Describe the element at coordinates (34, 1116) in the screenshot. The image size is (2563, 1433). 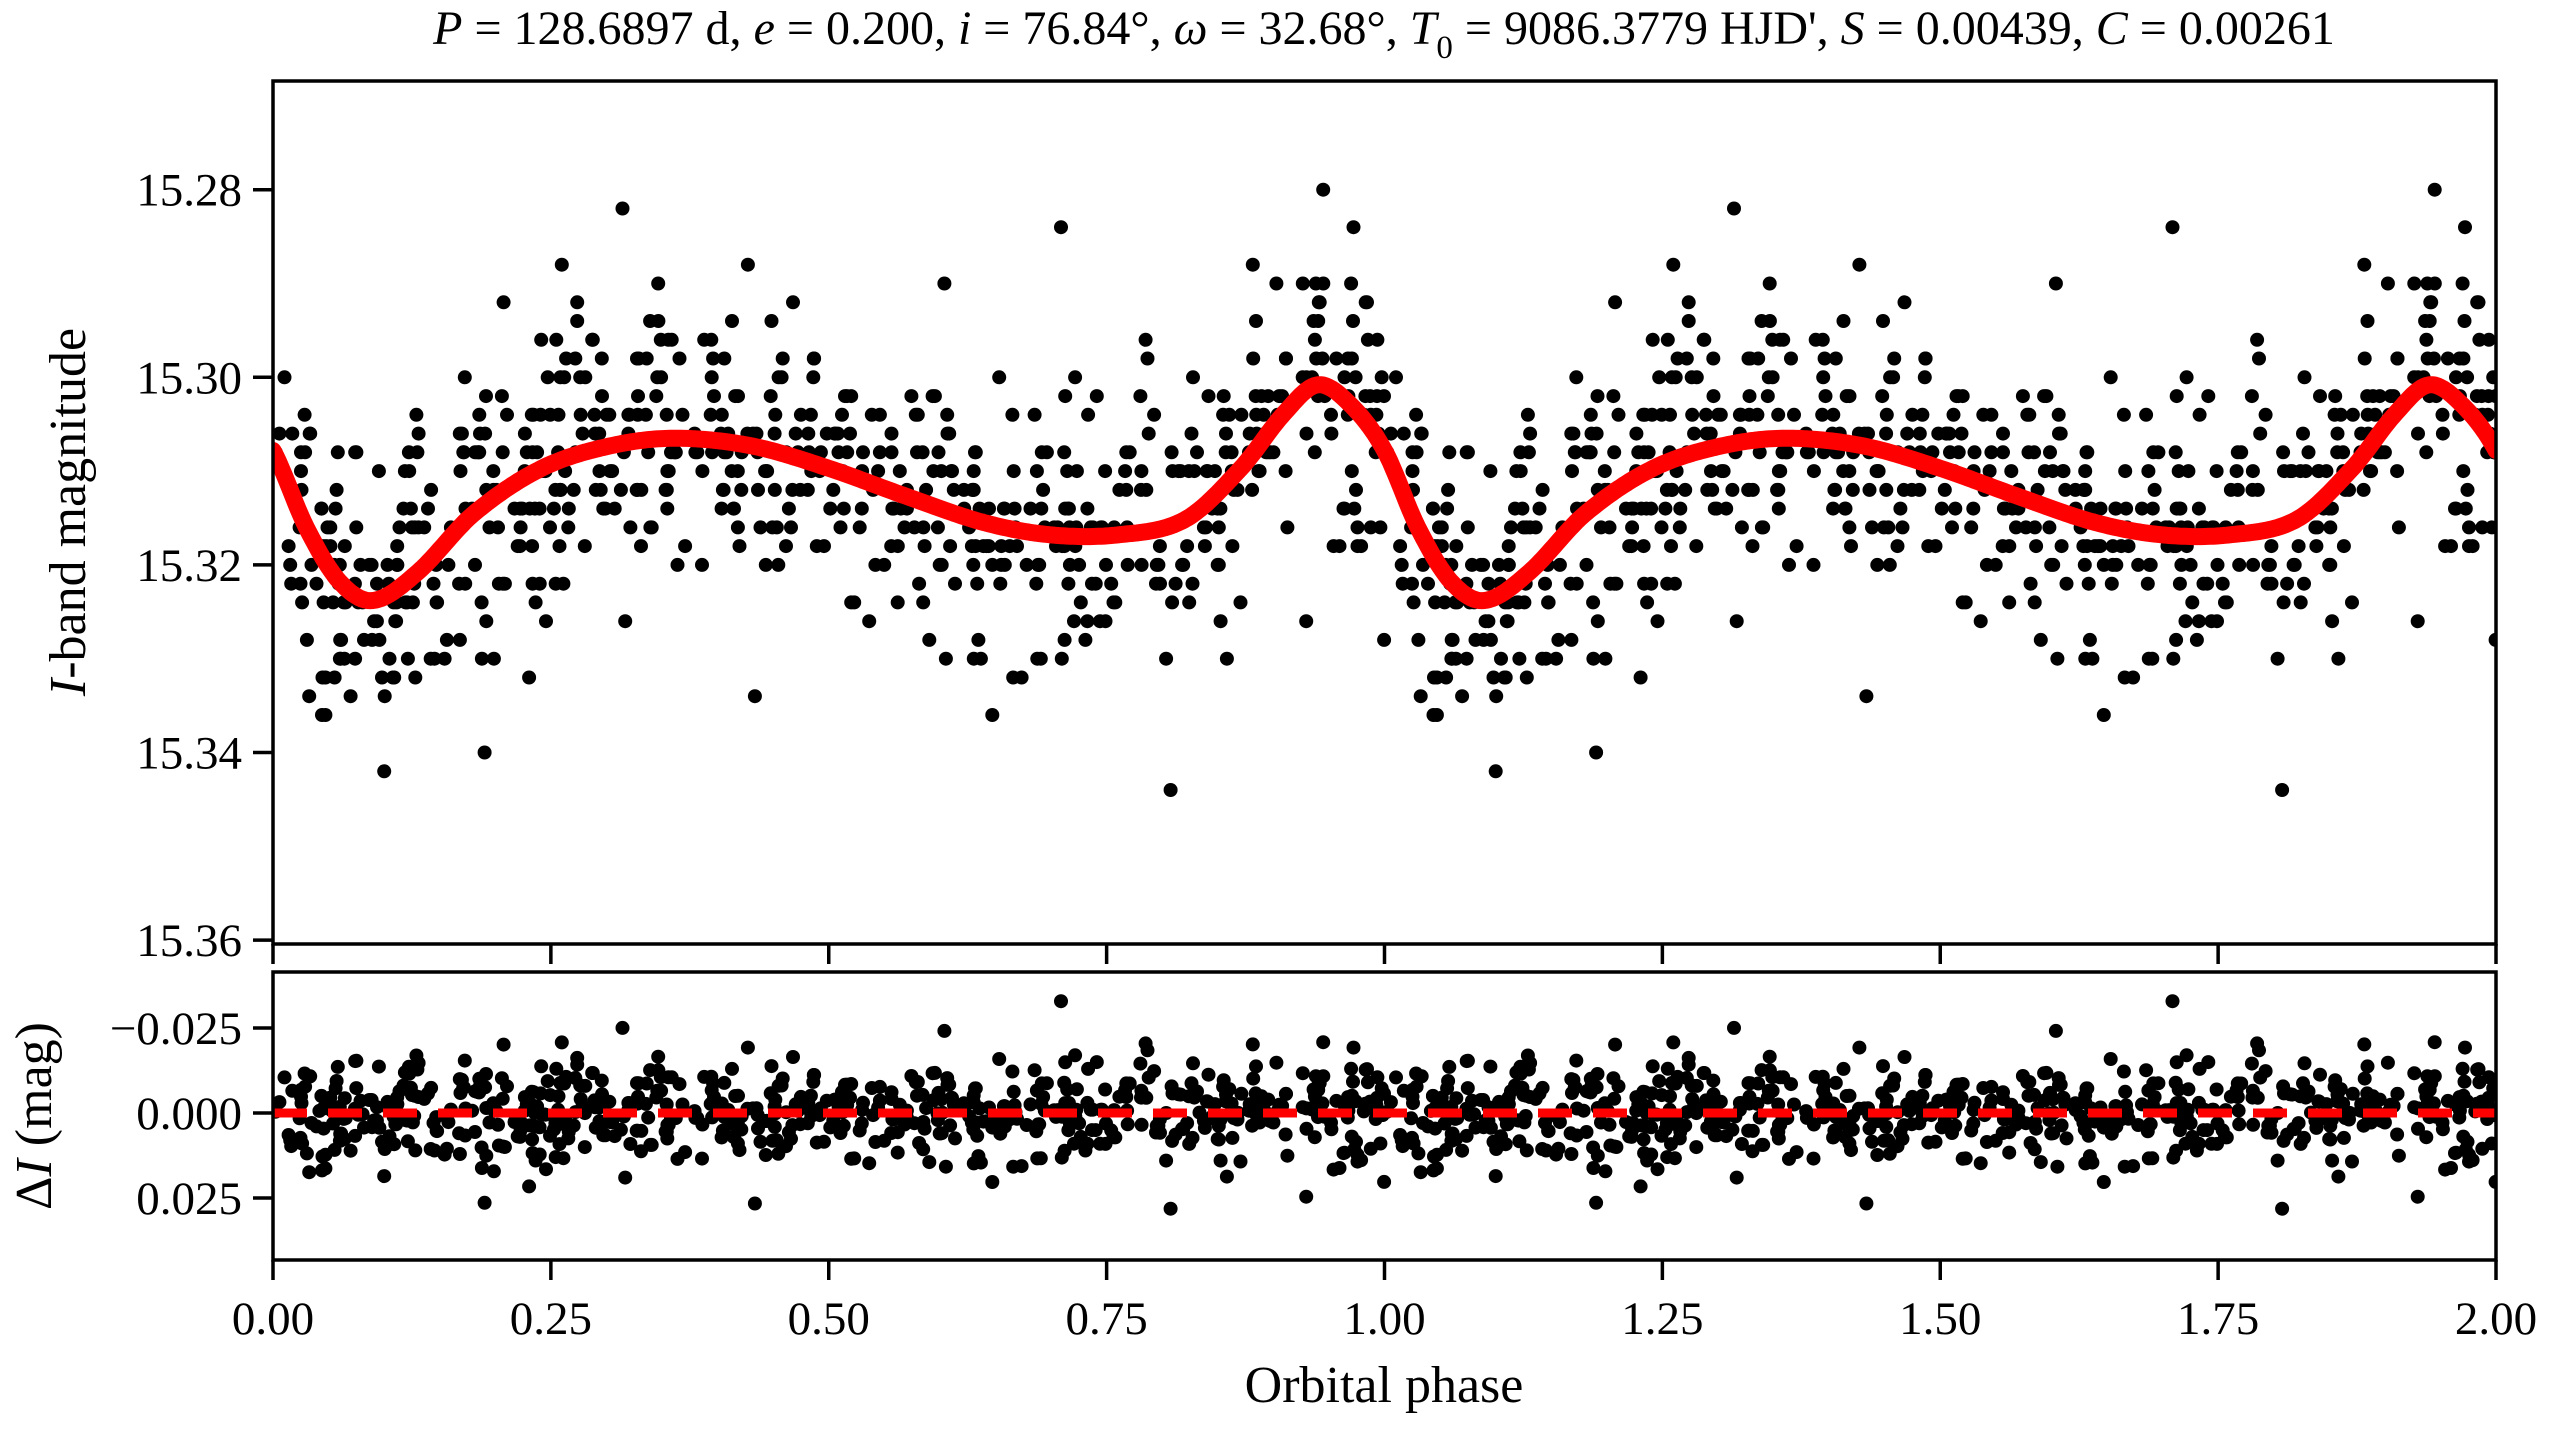
I see `y-axis-label-residual: ΔI (mag)` at that location.